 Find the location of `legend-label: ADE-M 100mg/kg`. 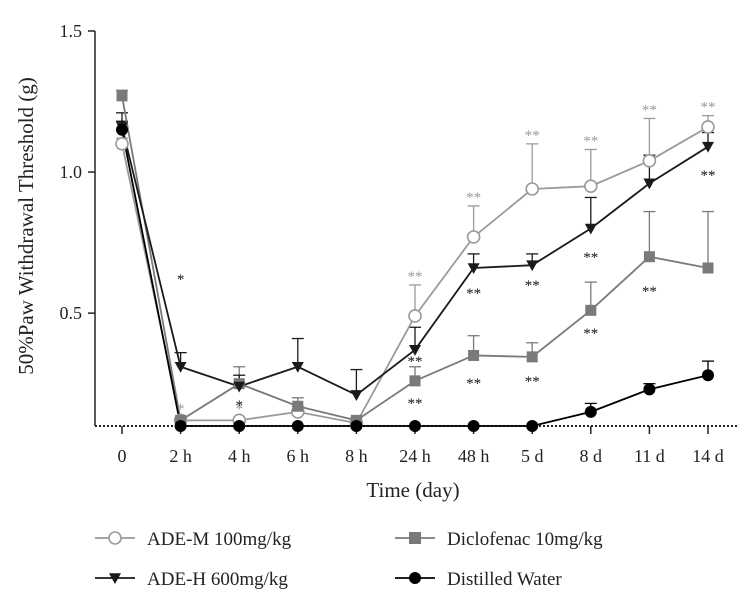

legend-label: ADE-M 100mg/kg is located at coordinates (219, 539).